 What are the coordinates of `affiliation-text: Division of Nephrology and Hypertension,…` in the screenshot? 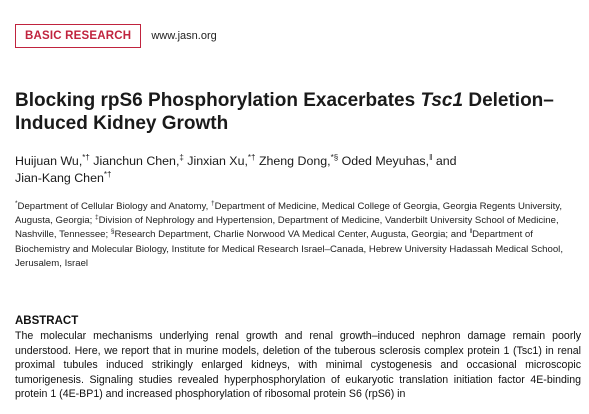 It's located at (287, 228).